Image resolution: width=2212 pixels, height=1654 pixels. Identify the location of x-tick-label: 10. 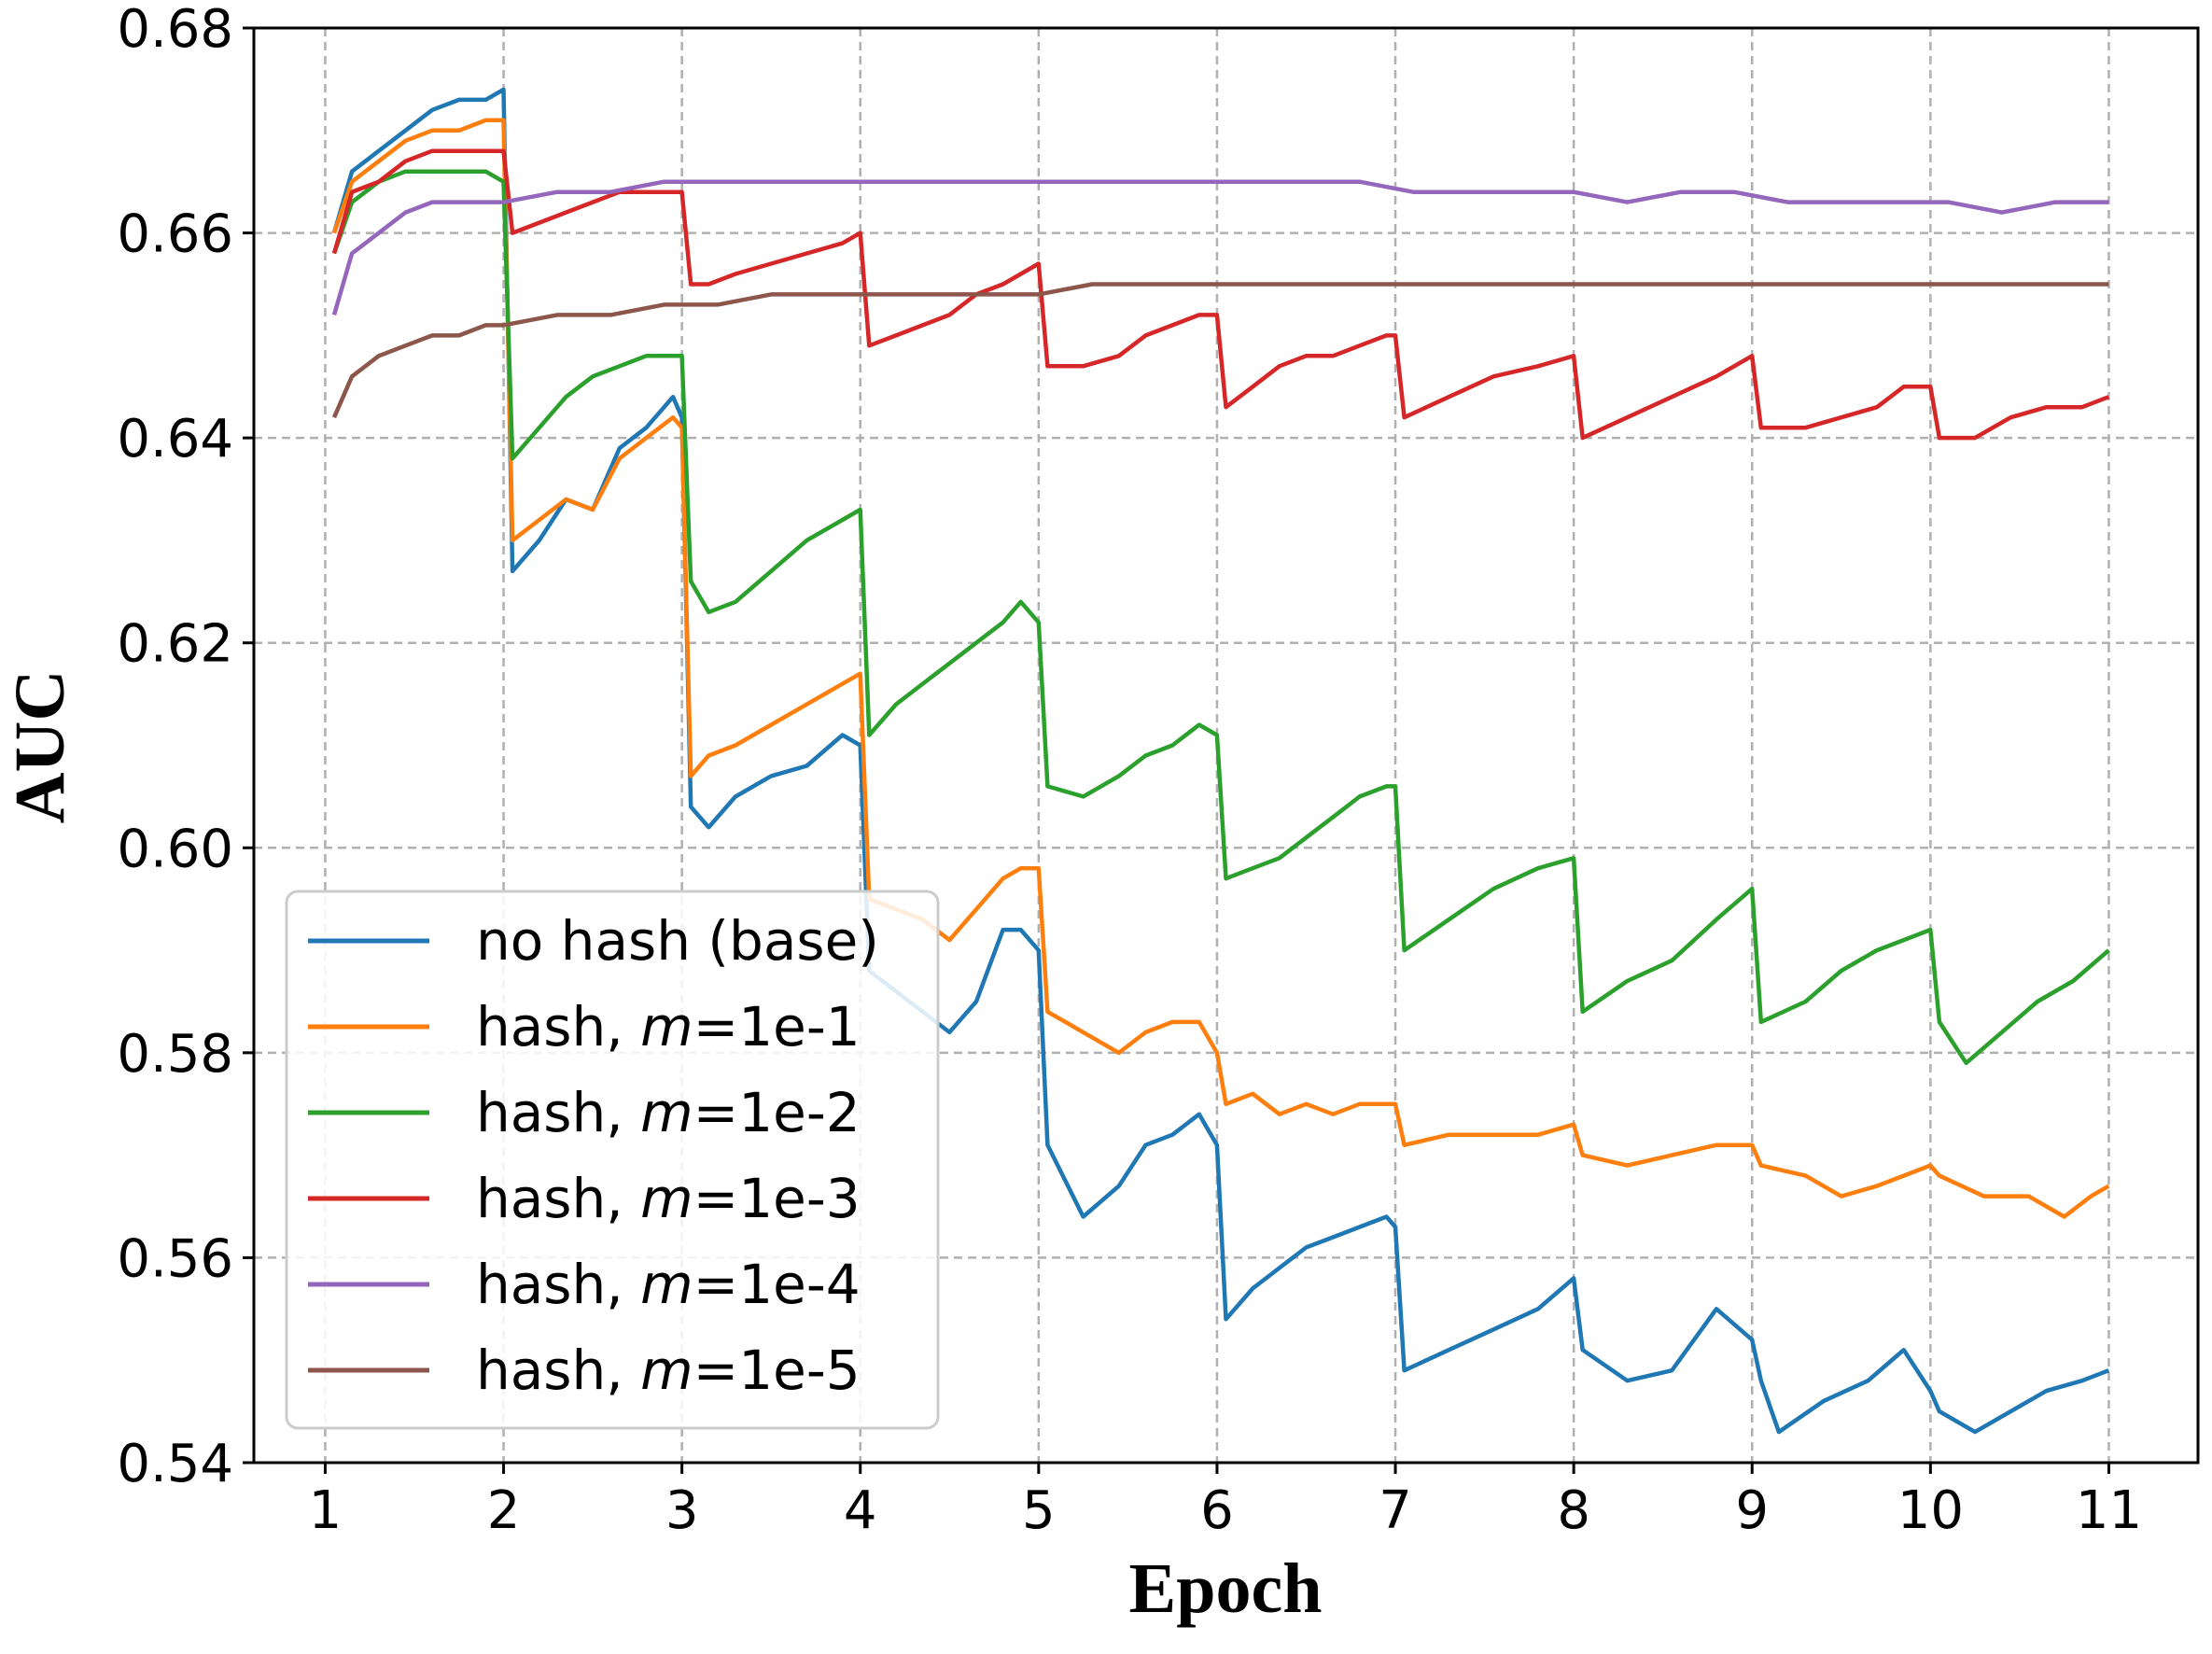
(1930, 1510).